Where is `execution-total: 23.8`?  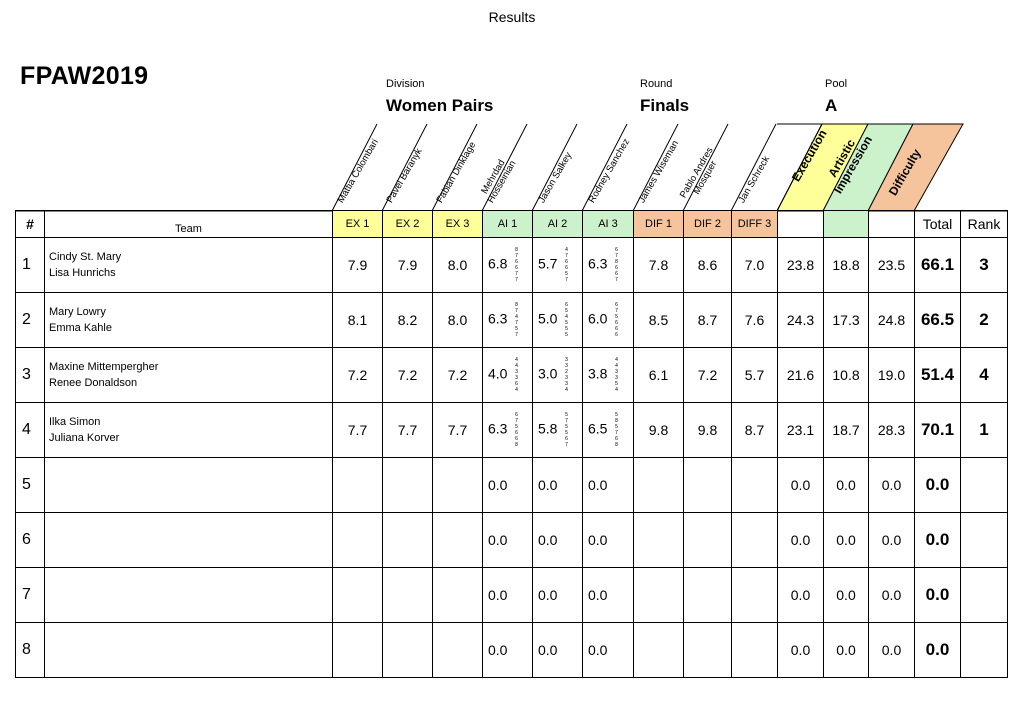 execution-total: 23.8 is located at coordinates (800, 265).